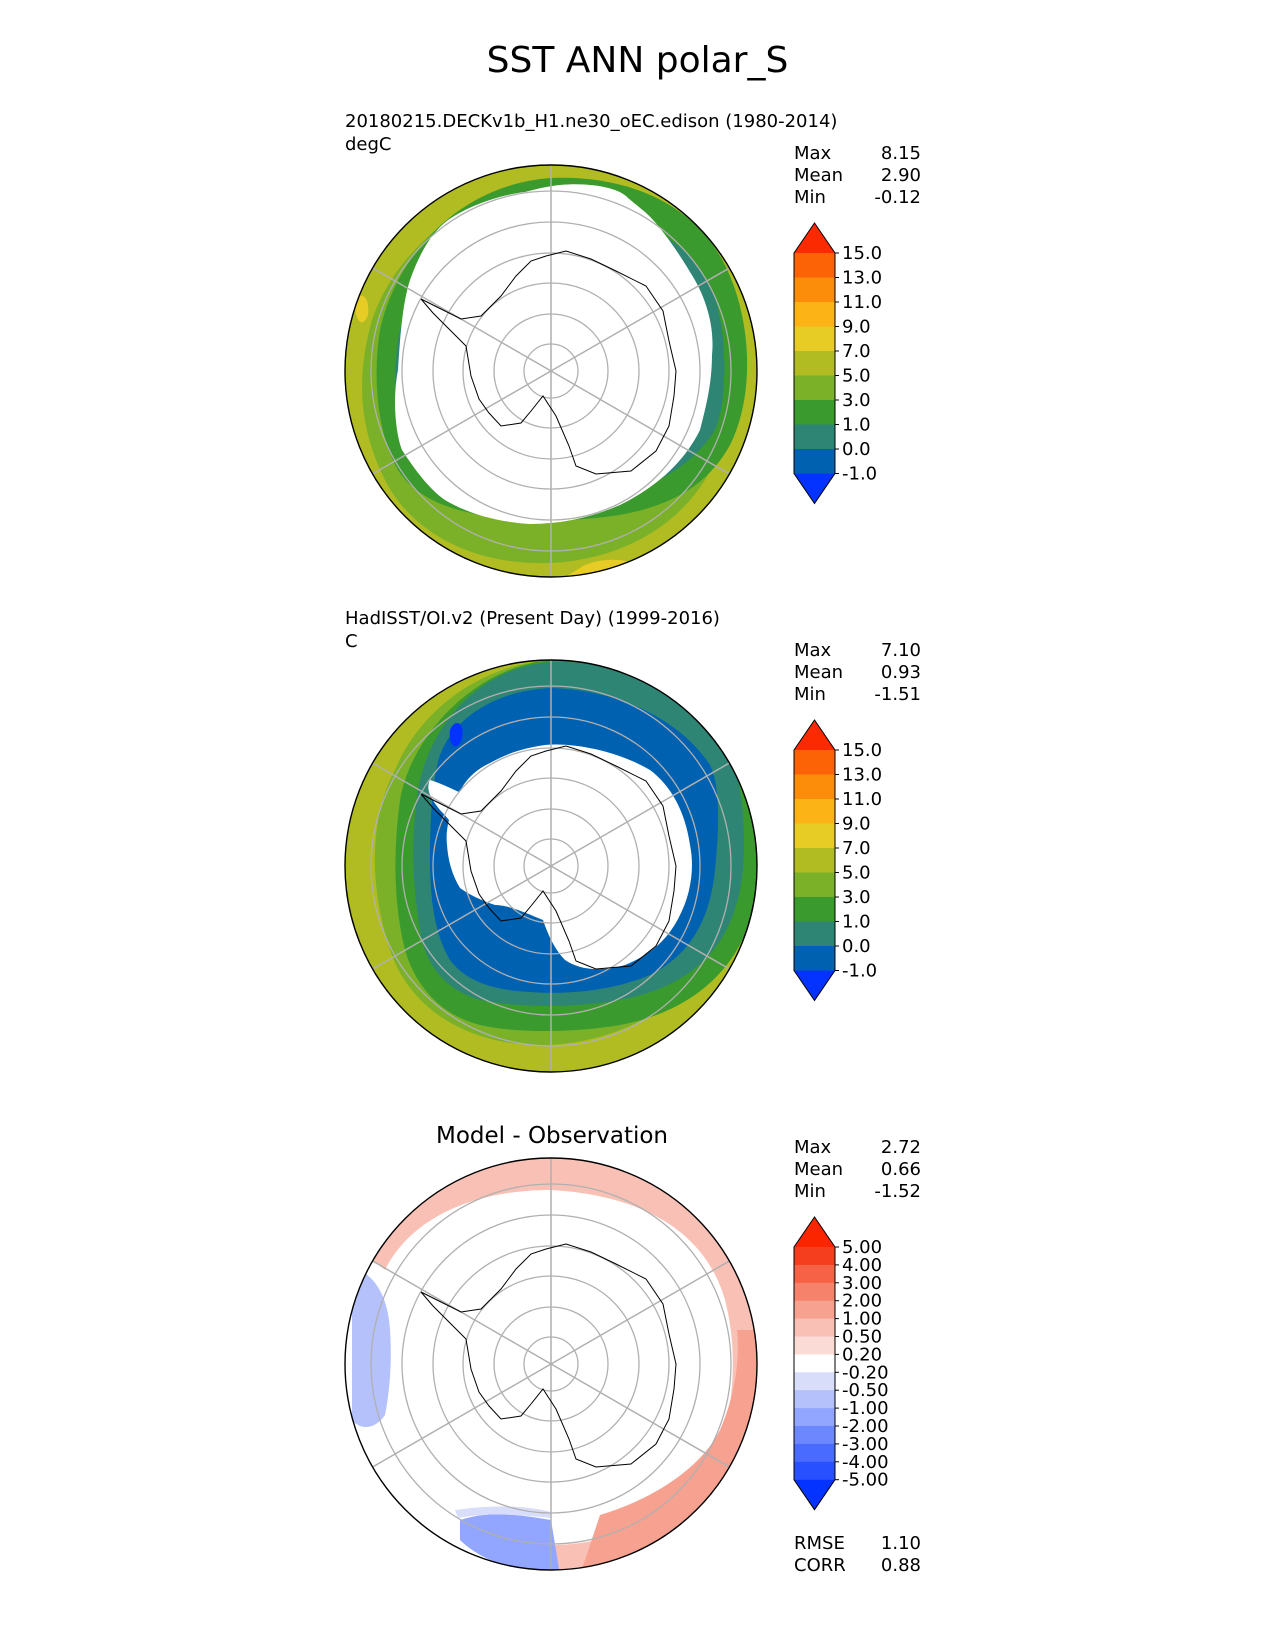 This screenshot has width=1275, height=1650. What do you see at coordinates (862, 1319) in the screenshot?
I see `colorbar-tick-label: 1.00` at bounding box center [862, 1319].